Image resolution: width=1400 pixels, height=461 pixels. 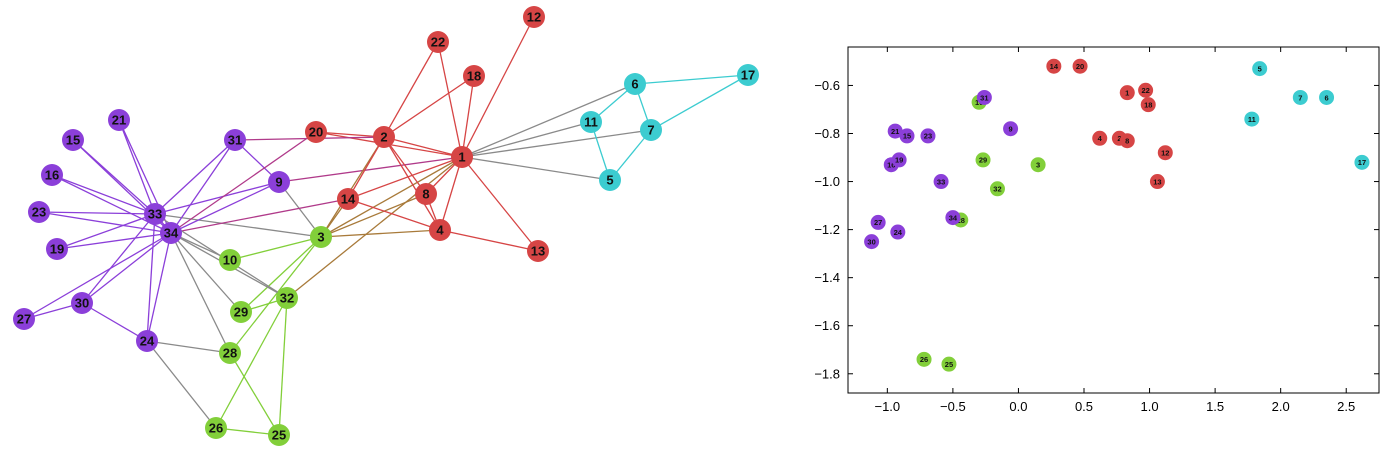 I want to click on scatter-point-label: 30, so click(x=871, y=241).